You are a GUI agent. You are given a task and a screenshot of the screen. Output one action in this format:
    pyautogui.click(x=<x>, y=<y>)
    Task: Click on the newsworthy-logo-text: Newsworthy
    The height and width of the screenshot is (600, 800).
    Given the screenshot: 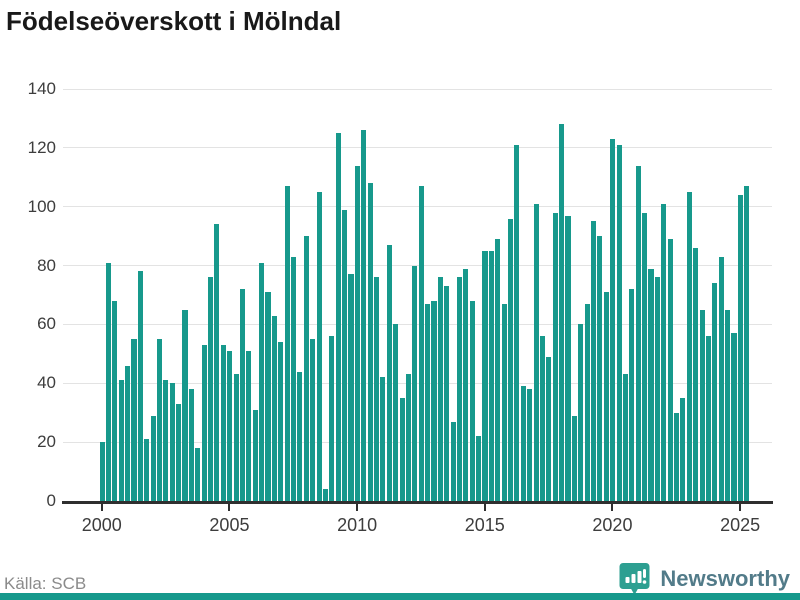 What is the action you would take?
    pyautogui.click(x=725, y=578)
    